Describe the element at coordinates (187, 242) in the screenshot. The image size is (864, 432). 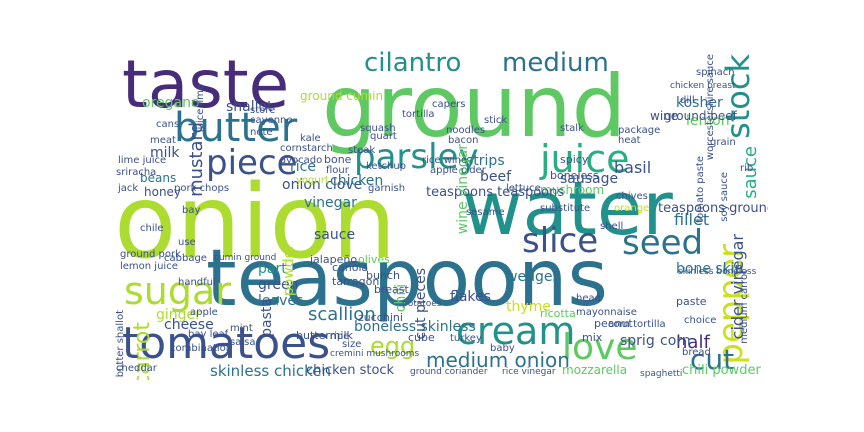
I see `word-use: use` at that location.